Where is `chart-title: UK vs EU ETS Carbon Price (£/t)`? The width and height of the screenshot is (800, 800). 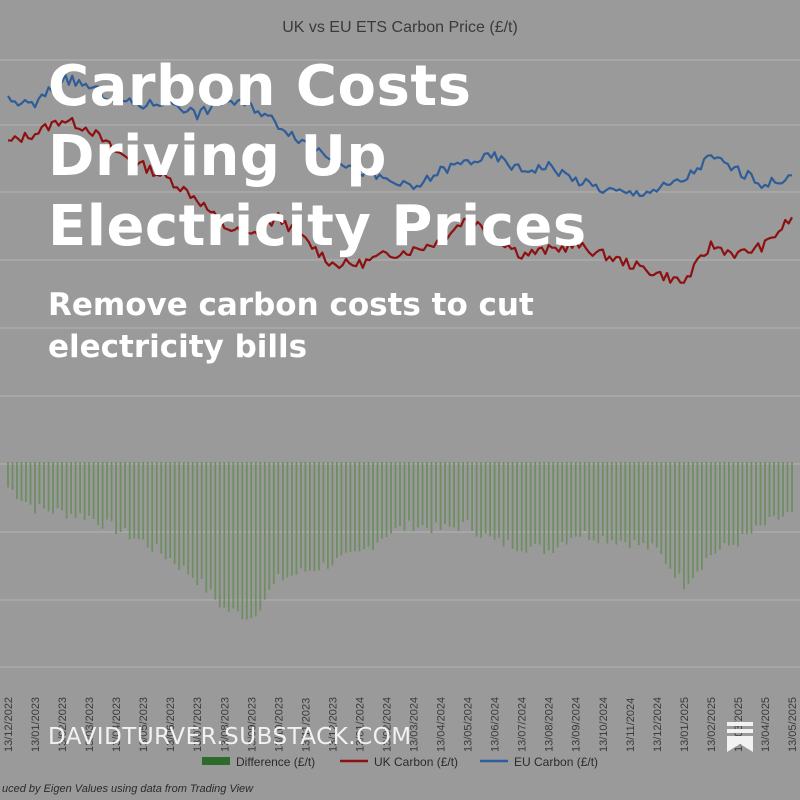
chart-title: UK vs EU ETS Carbon Price (£/t) is located at coordinates (400, 27).